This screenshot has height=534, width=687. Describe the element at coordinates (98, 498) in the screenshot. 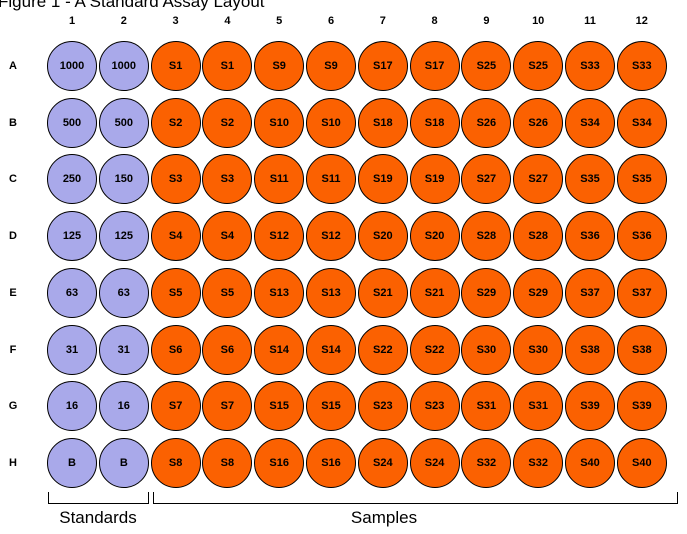

I see `standards-bracket` at that location.